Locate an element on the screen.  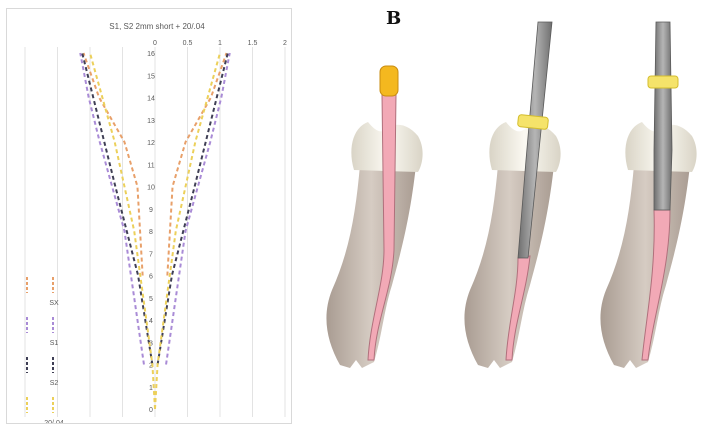
x-tick-label: 2 is located at coordinates (285, 43).